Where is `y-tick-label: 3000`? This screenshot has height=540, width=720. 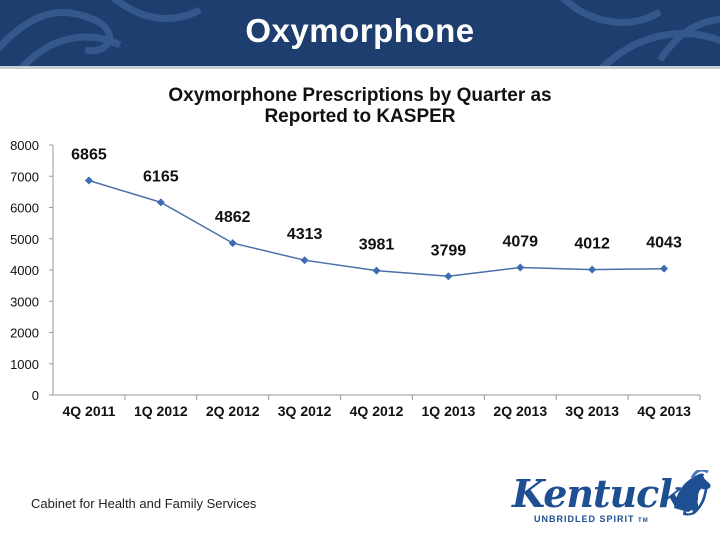 y-tick-label: 3000 is located at coordinates (24, 301).